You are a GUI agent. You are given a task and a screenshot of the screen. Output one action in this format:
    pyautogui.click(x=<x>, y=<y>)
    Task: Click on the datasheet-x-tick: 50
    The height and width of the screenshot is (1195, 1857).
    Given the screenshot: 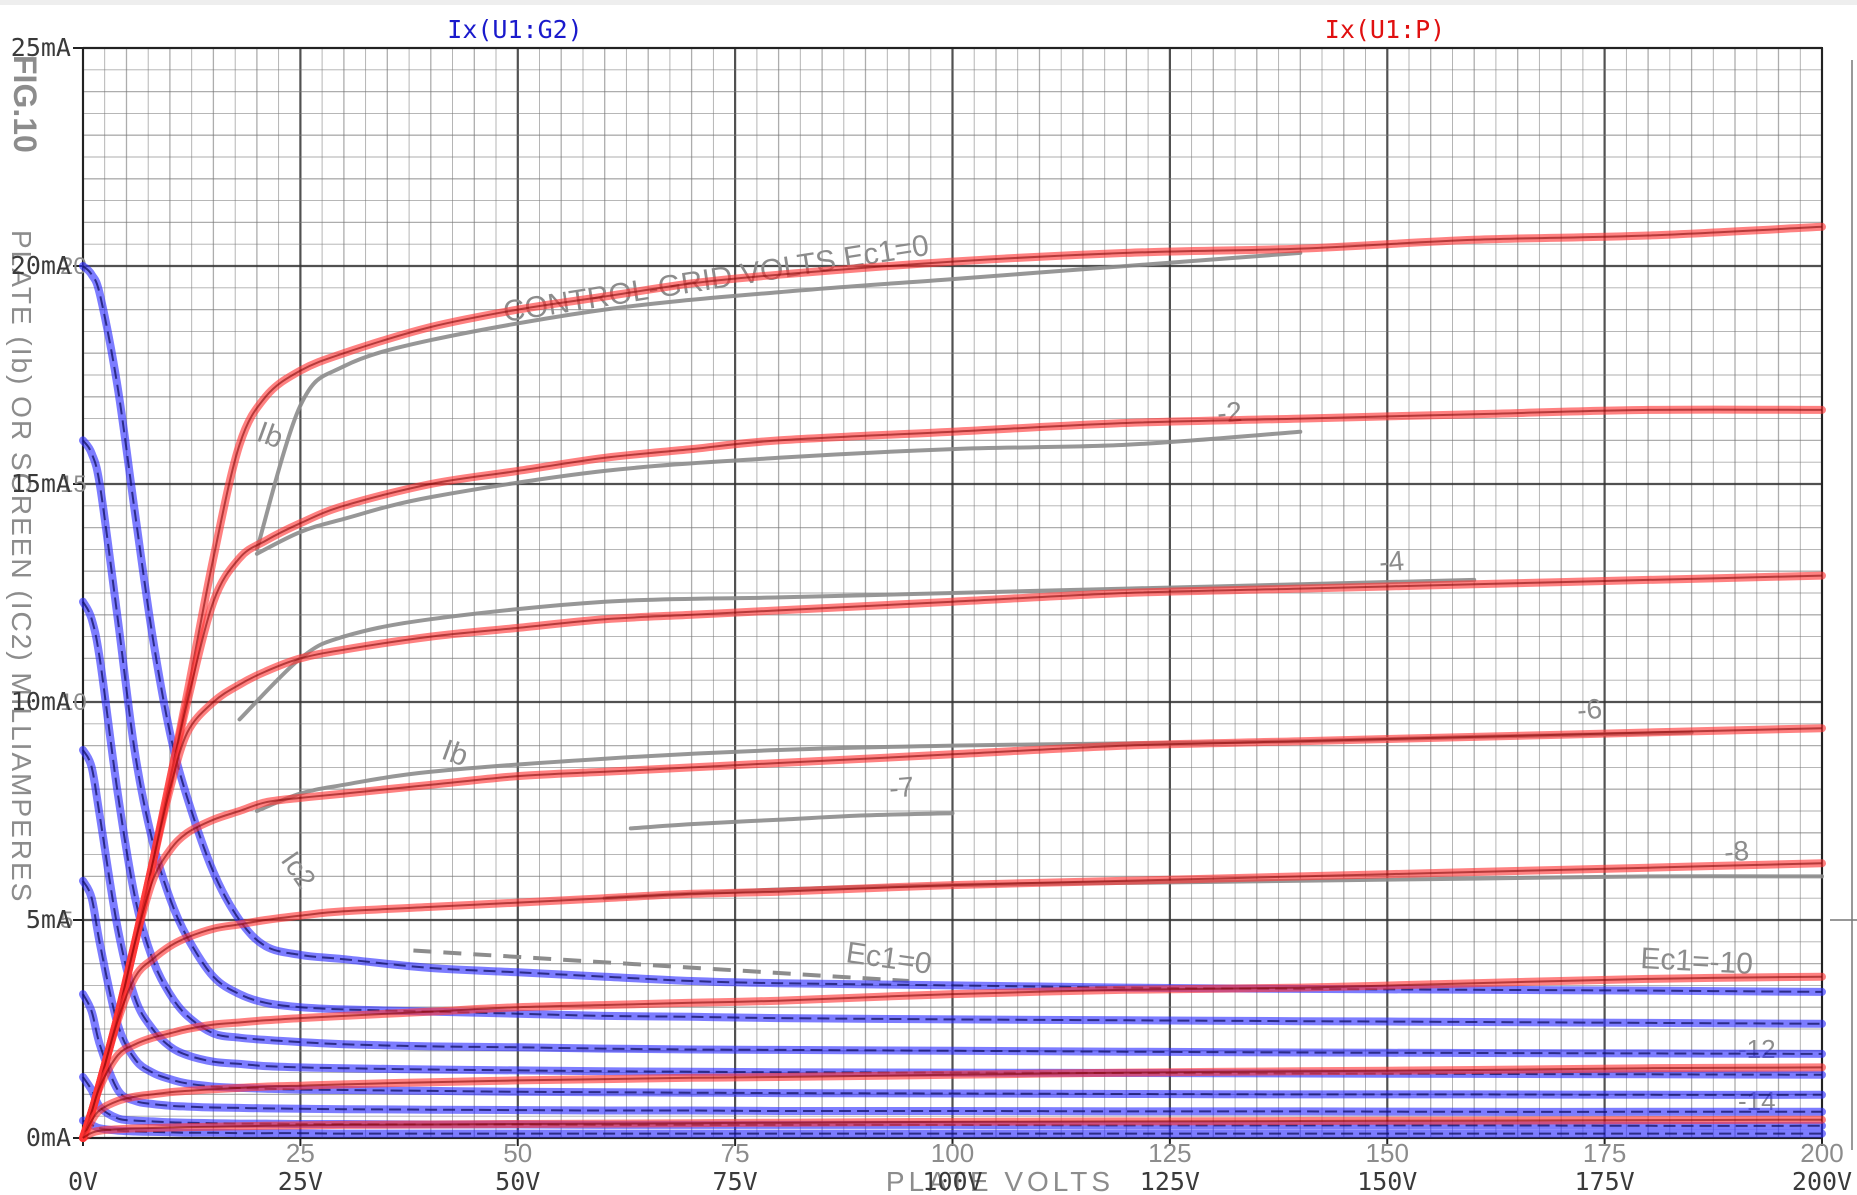 What is the action you would take?
    pyautogui.click(x=517, y=1153)
    